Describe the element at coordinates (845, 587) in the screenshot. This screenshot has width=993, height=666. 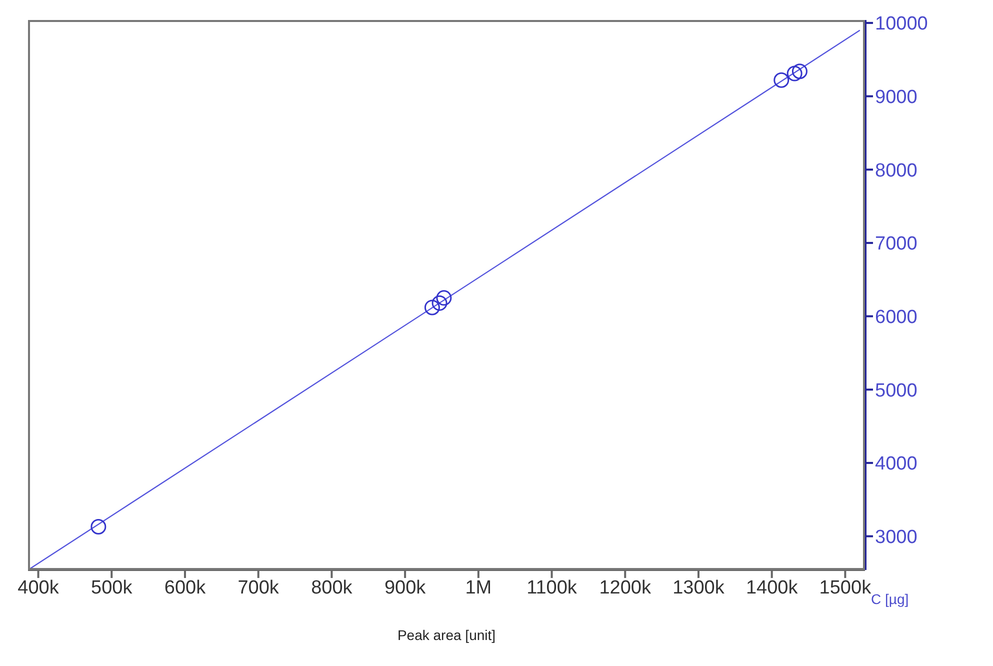
I see `x-tick-label: 1500k` at that location.